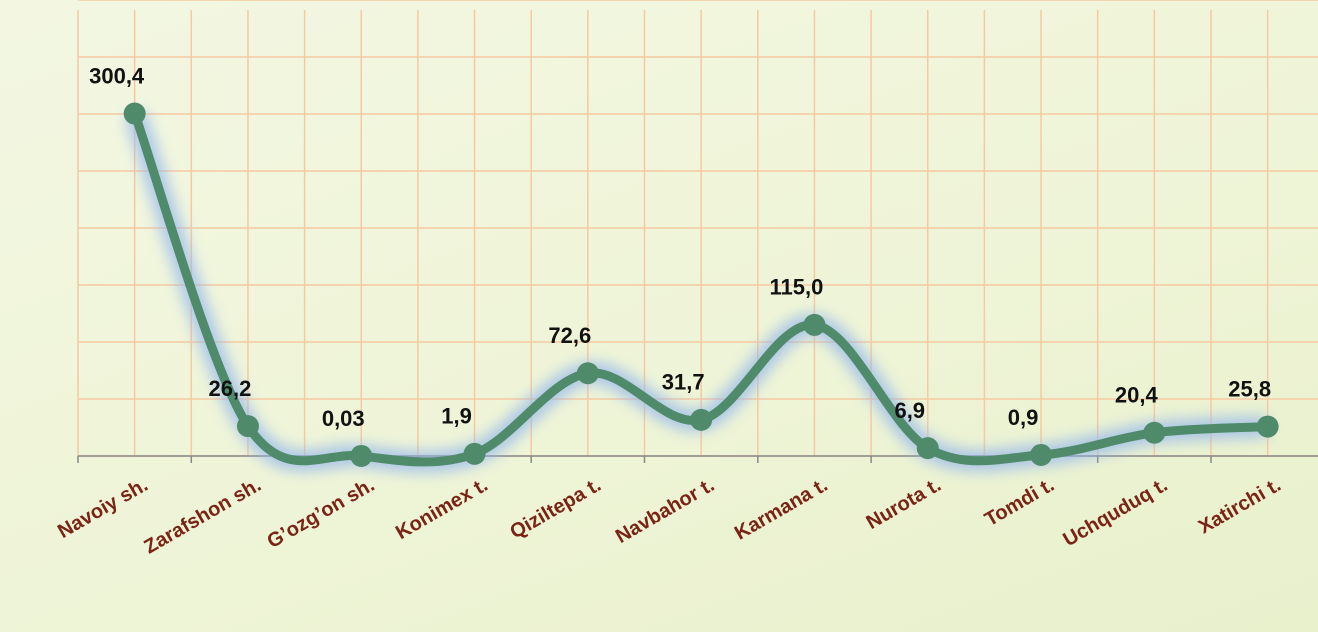 Image resolution: width=1318 pixels, height=632 pixels. I want to click on x-tick-label: Konimex t., so click(442, 509).